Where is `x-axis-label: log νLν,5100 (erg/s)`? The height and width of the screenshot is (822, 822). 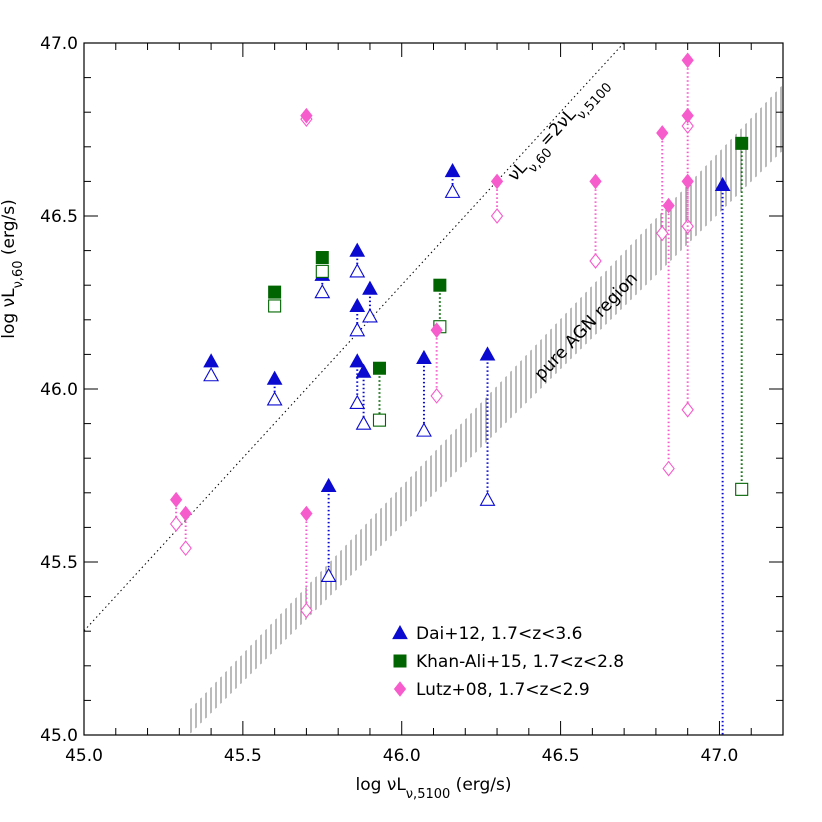
x-axis-label: log νLν,5100 (erg/s) is located at coordinates (434, 788).